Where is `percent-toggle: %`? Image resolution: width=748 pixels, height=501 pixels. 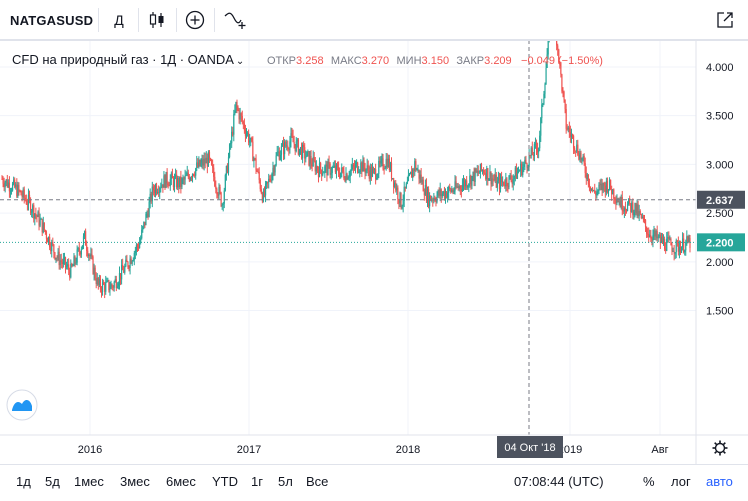
percent-toggle: % is located at coordinates (649, 481).